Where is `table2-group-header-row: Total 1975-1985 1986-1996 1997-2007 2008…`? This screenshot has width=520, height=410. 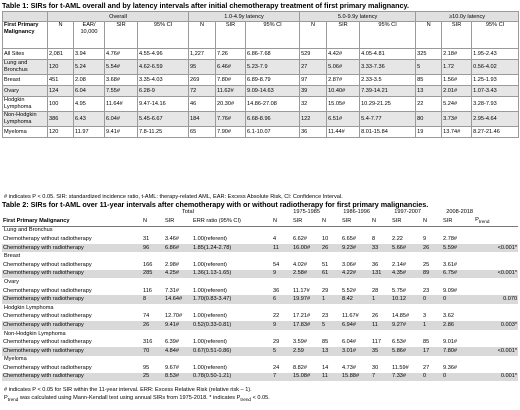
table2-group-header-row: Total 1975-1985 1986-1996 1997-2007 2008… is located at coordinates (260, 212).